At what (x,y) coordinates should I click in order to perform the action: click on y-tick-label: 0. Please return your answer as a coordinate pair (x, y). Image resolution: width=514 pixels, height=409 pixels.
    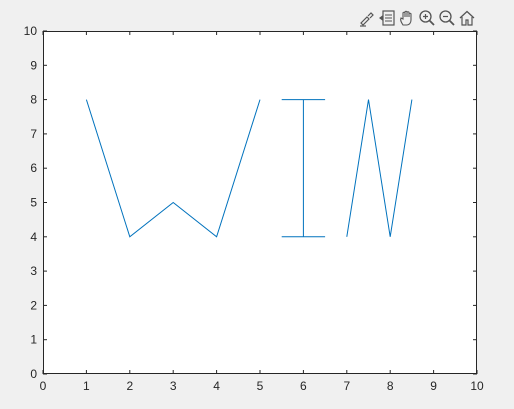
    Looking at the image, I should click on (33, 374).